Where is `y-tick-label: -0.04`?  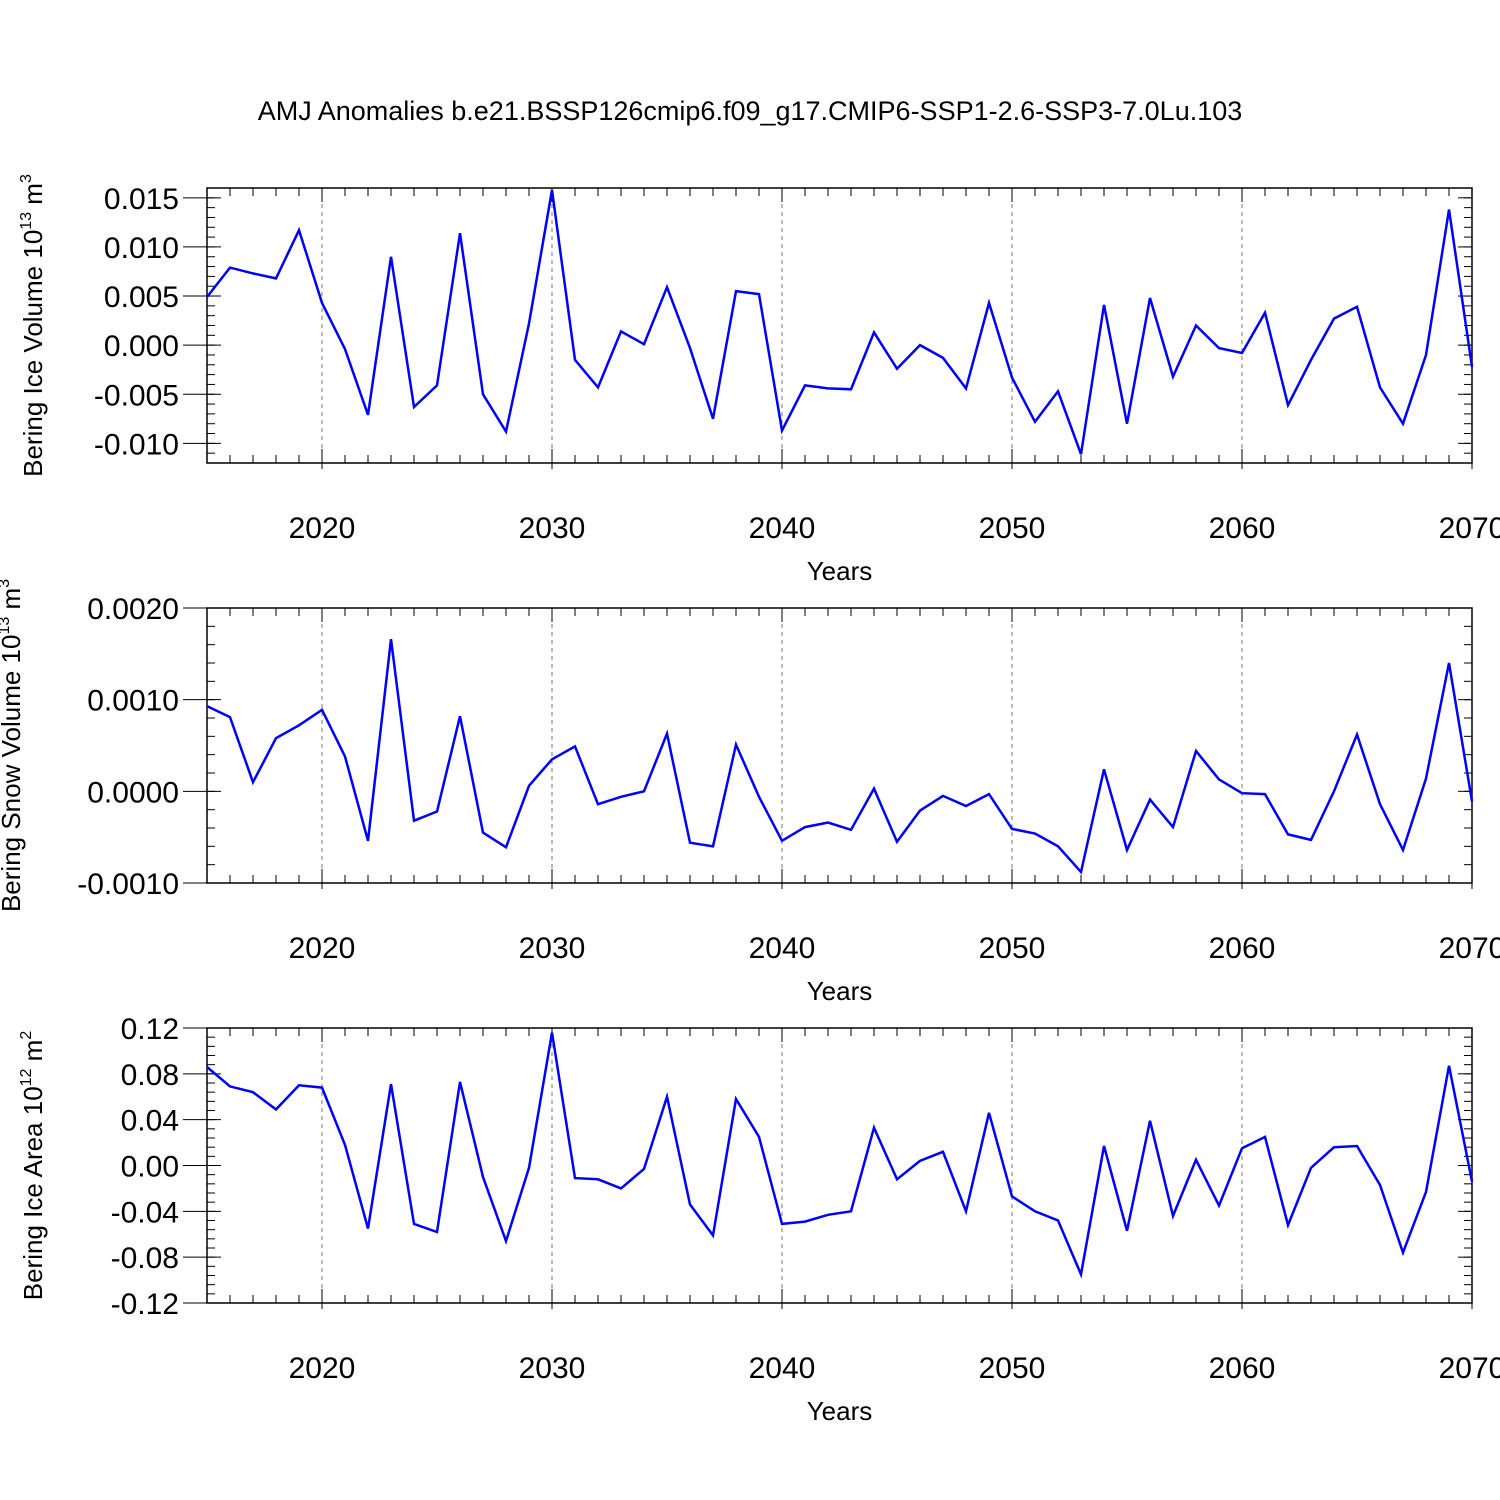 y-tick-label: -0.04 is located at coordinates (145, 1212).